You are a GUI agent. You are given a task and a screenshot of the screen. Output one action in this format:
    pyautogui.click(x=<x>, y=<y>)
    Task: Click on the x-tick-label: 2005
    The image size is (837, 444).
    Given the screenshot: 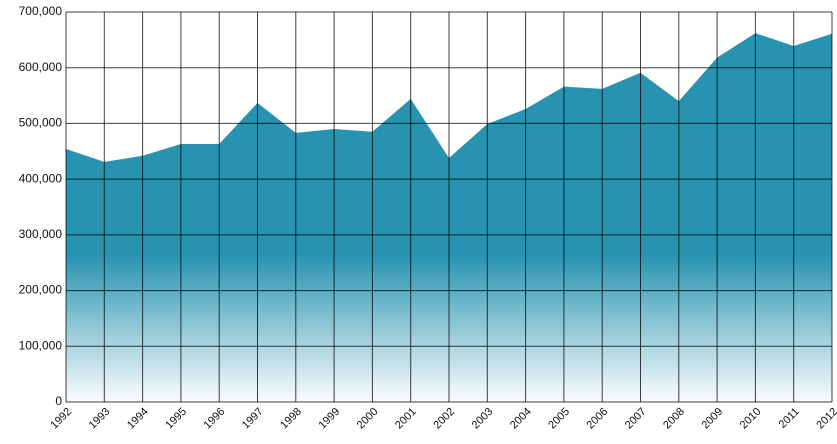 What is the action you would take?
    pyautogui.click(x=559, y=419)
    